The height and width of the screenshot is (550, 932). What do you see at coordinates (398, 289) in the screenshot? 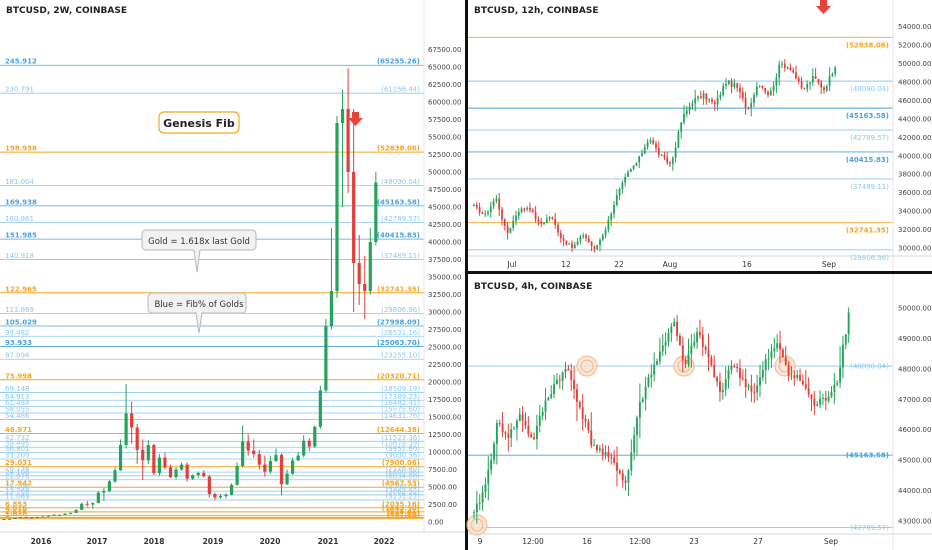
I see `fib-price-label: (32741.35)` at bounding box center [398, 289].